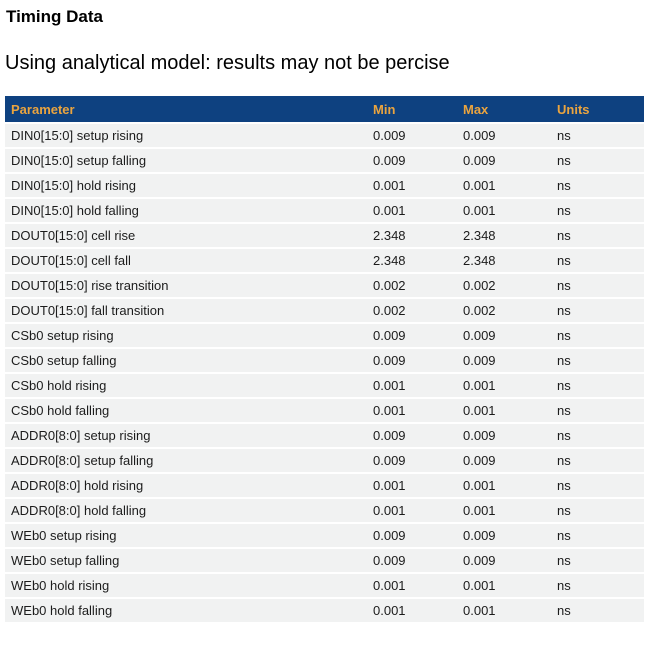 This screenshot has height=653, width=650. What do you see at coordinates (412, 110) in the screenshot?
I see `col-header-min: Min` at bounding box center [412, 110].